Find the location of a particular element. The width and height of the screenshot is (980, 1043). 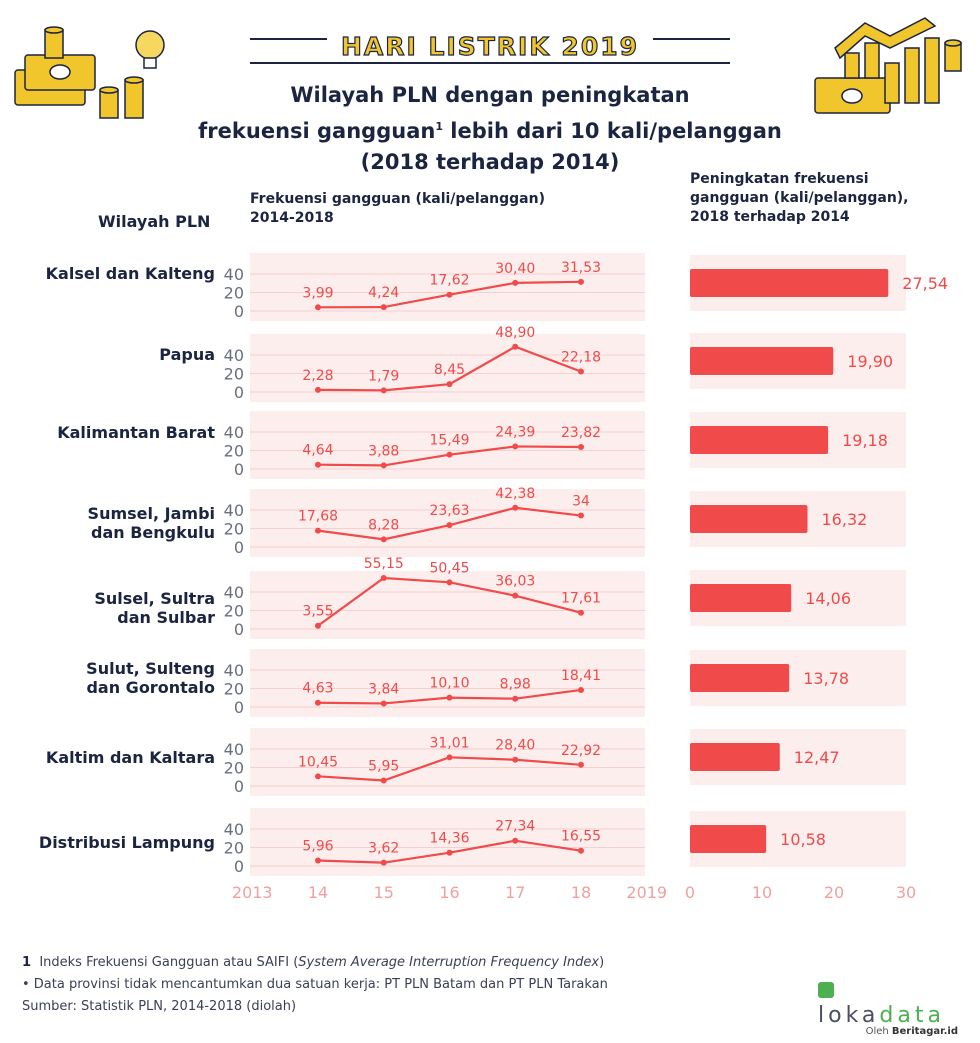

banner: HARI LISTRIK 2019 is located at coordinates (490, 50).